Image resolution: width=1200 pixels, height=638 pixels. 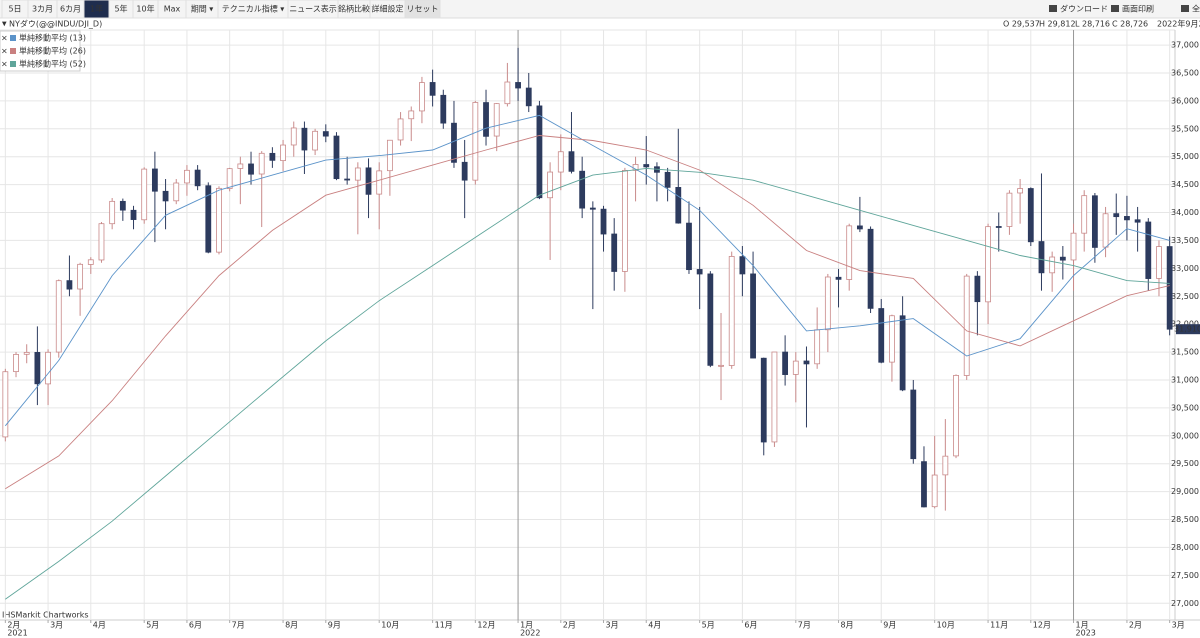 What do you see at coordinates (1086, 633) in the screenshot?
I see `year-label: 2023` at bounding box center [1086, 633].